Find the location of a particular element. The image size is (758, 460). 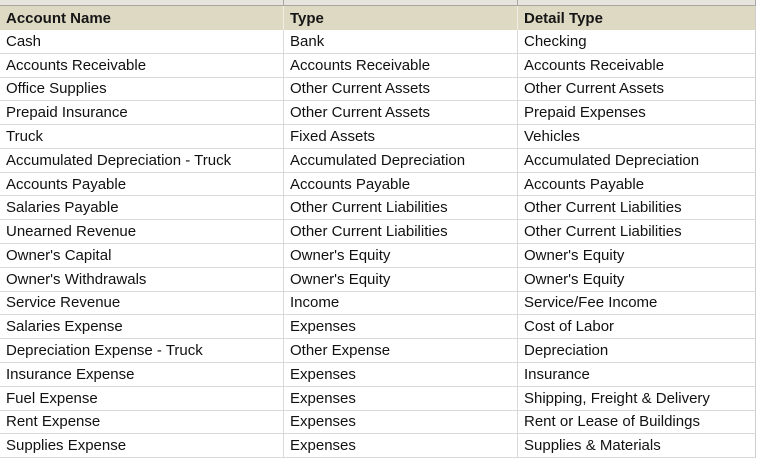

cell-account-name: Insurance Expense is located at coordinates (142, 374).